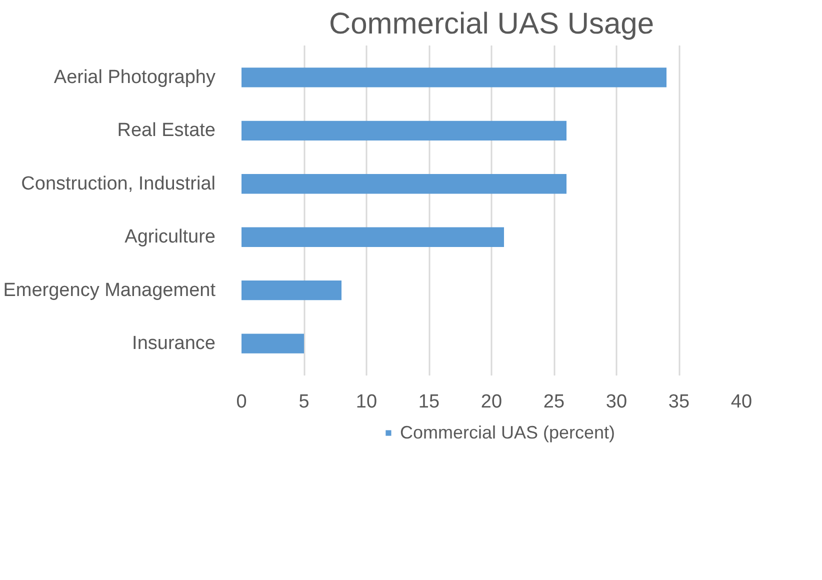 The height and width of the screenshot is (580, 822). I want to click on legend-label: Commercial UAS (percent), so click(508, 432).